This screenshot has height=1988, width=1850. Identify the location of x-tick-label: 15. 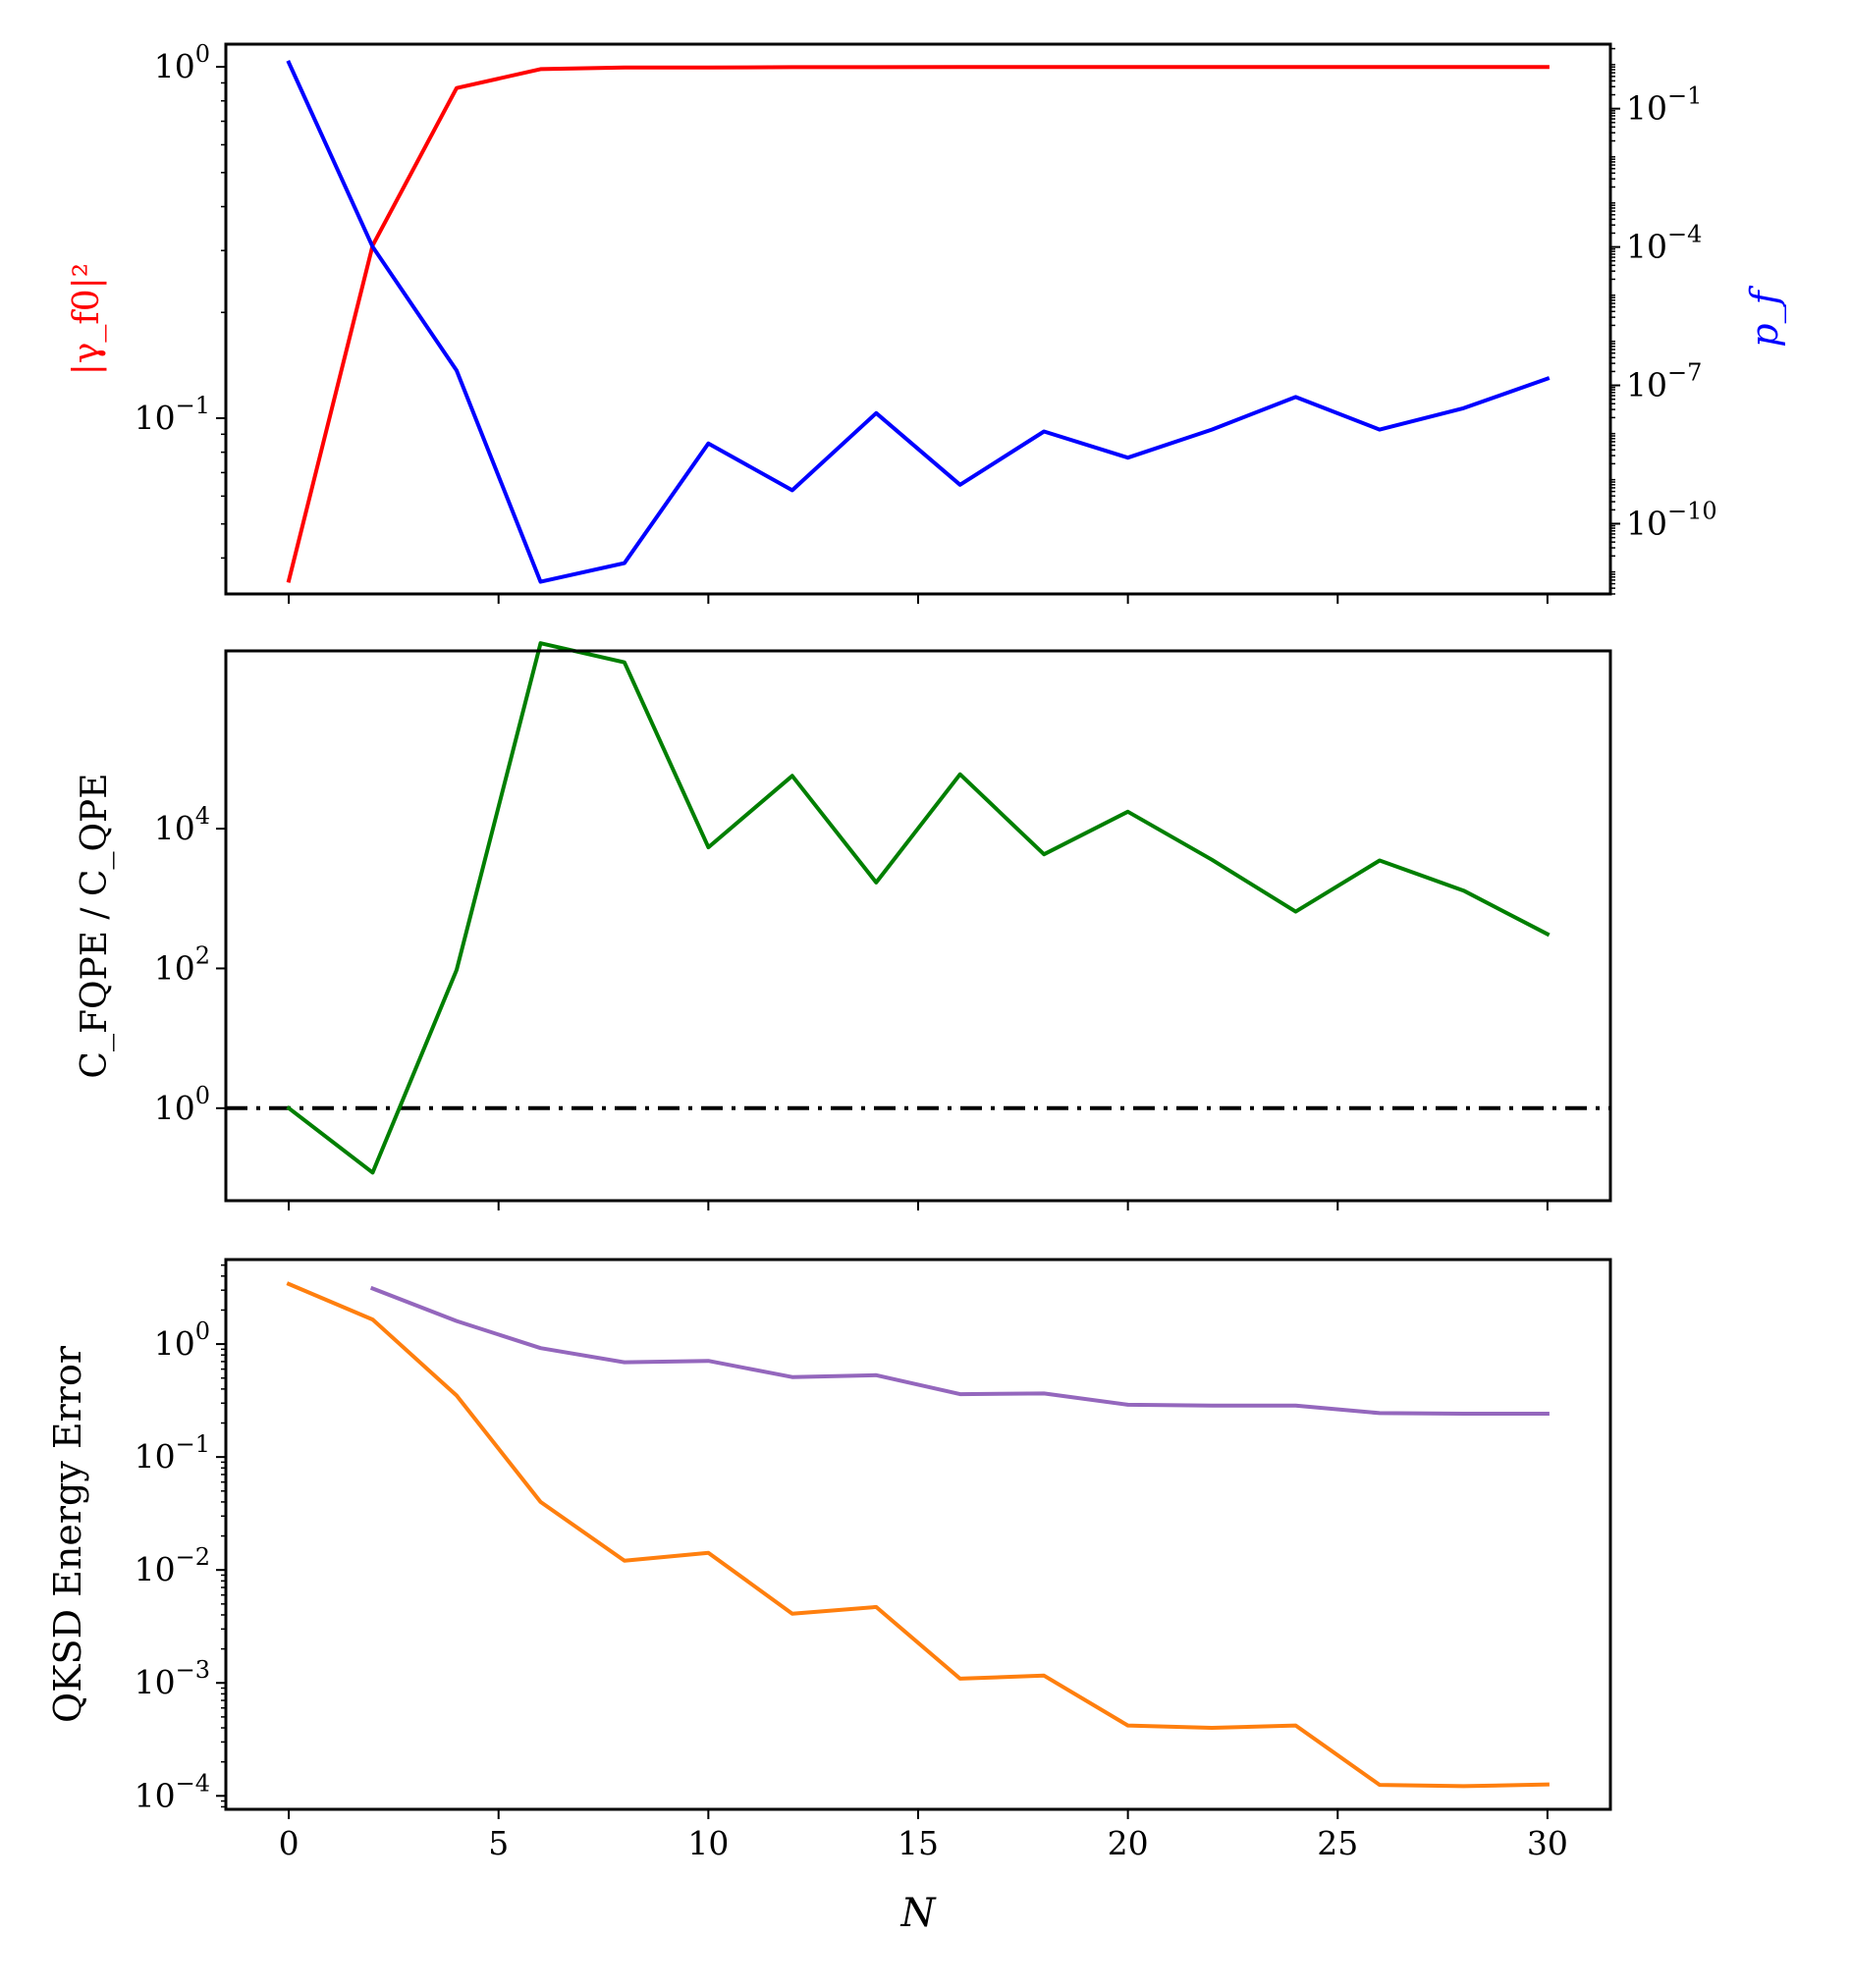
(918, 1843).